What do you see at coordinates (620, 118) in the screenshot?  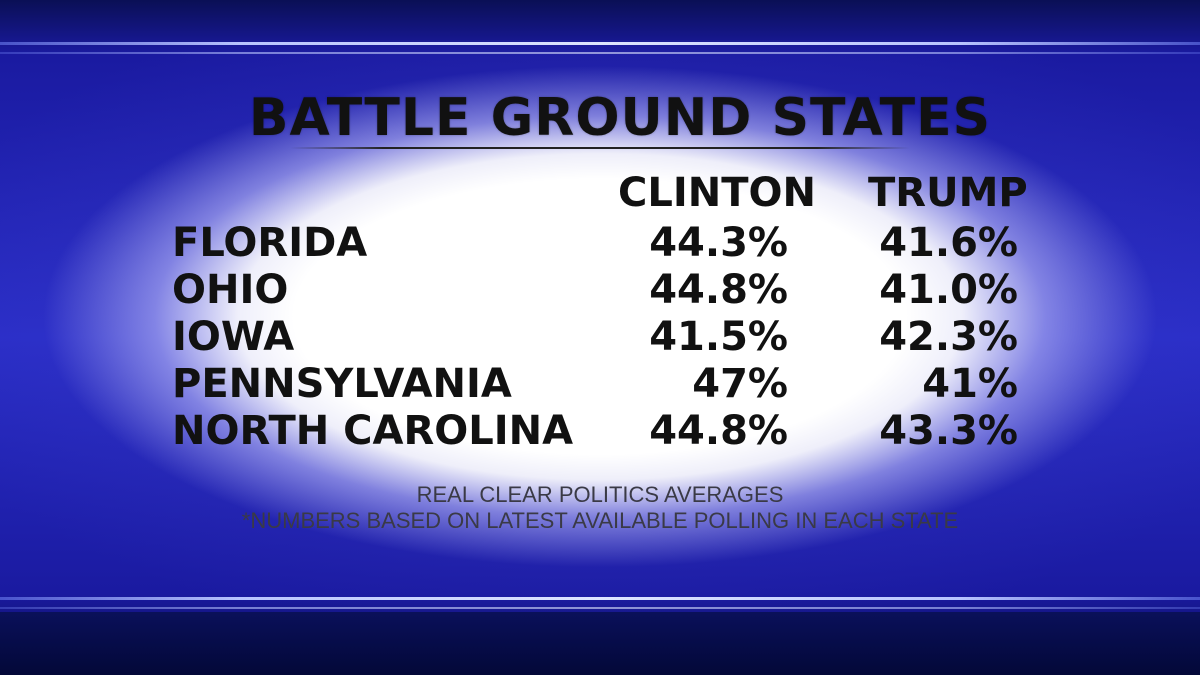 I see `chart-title: BATTLE GROUND STATES` at bounding box center [620, 118].